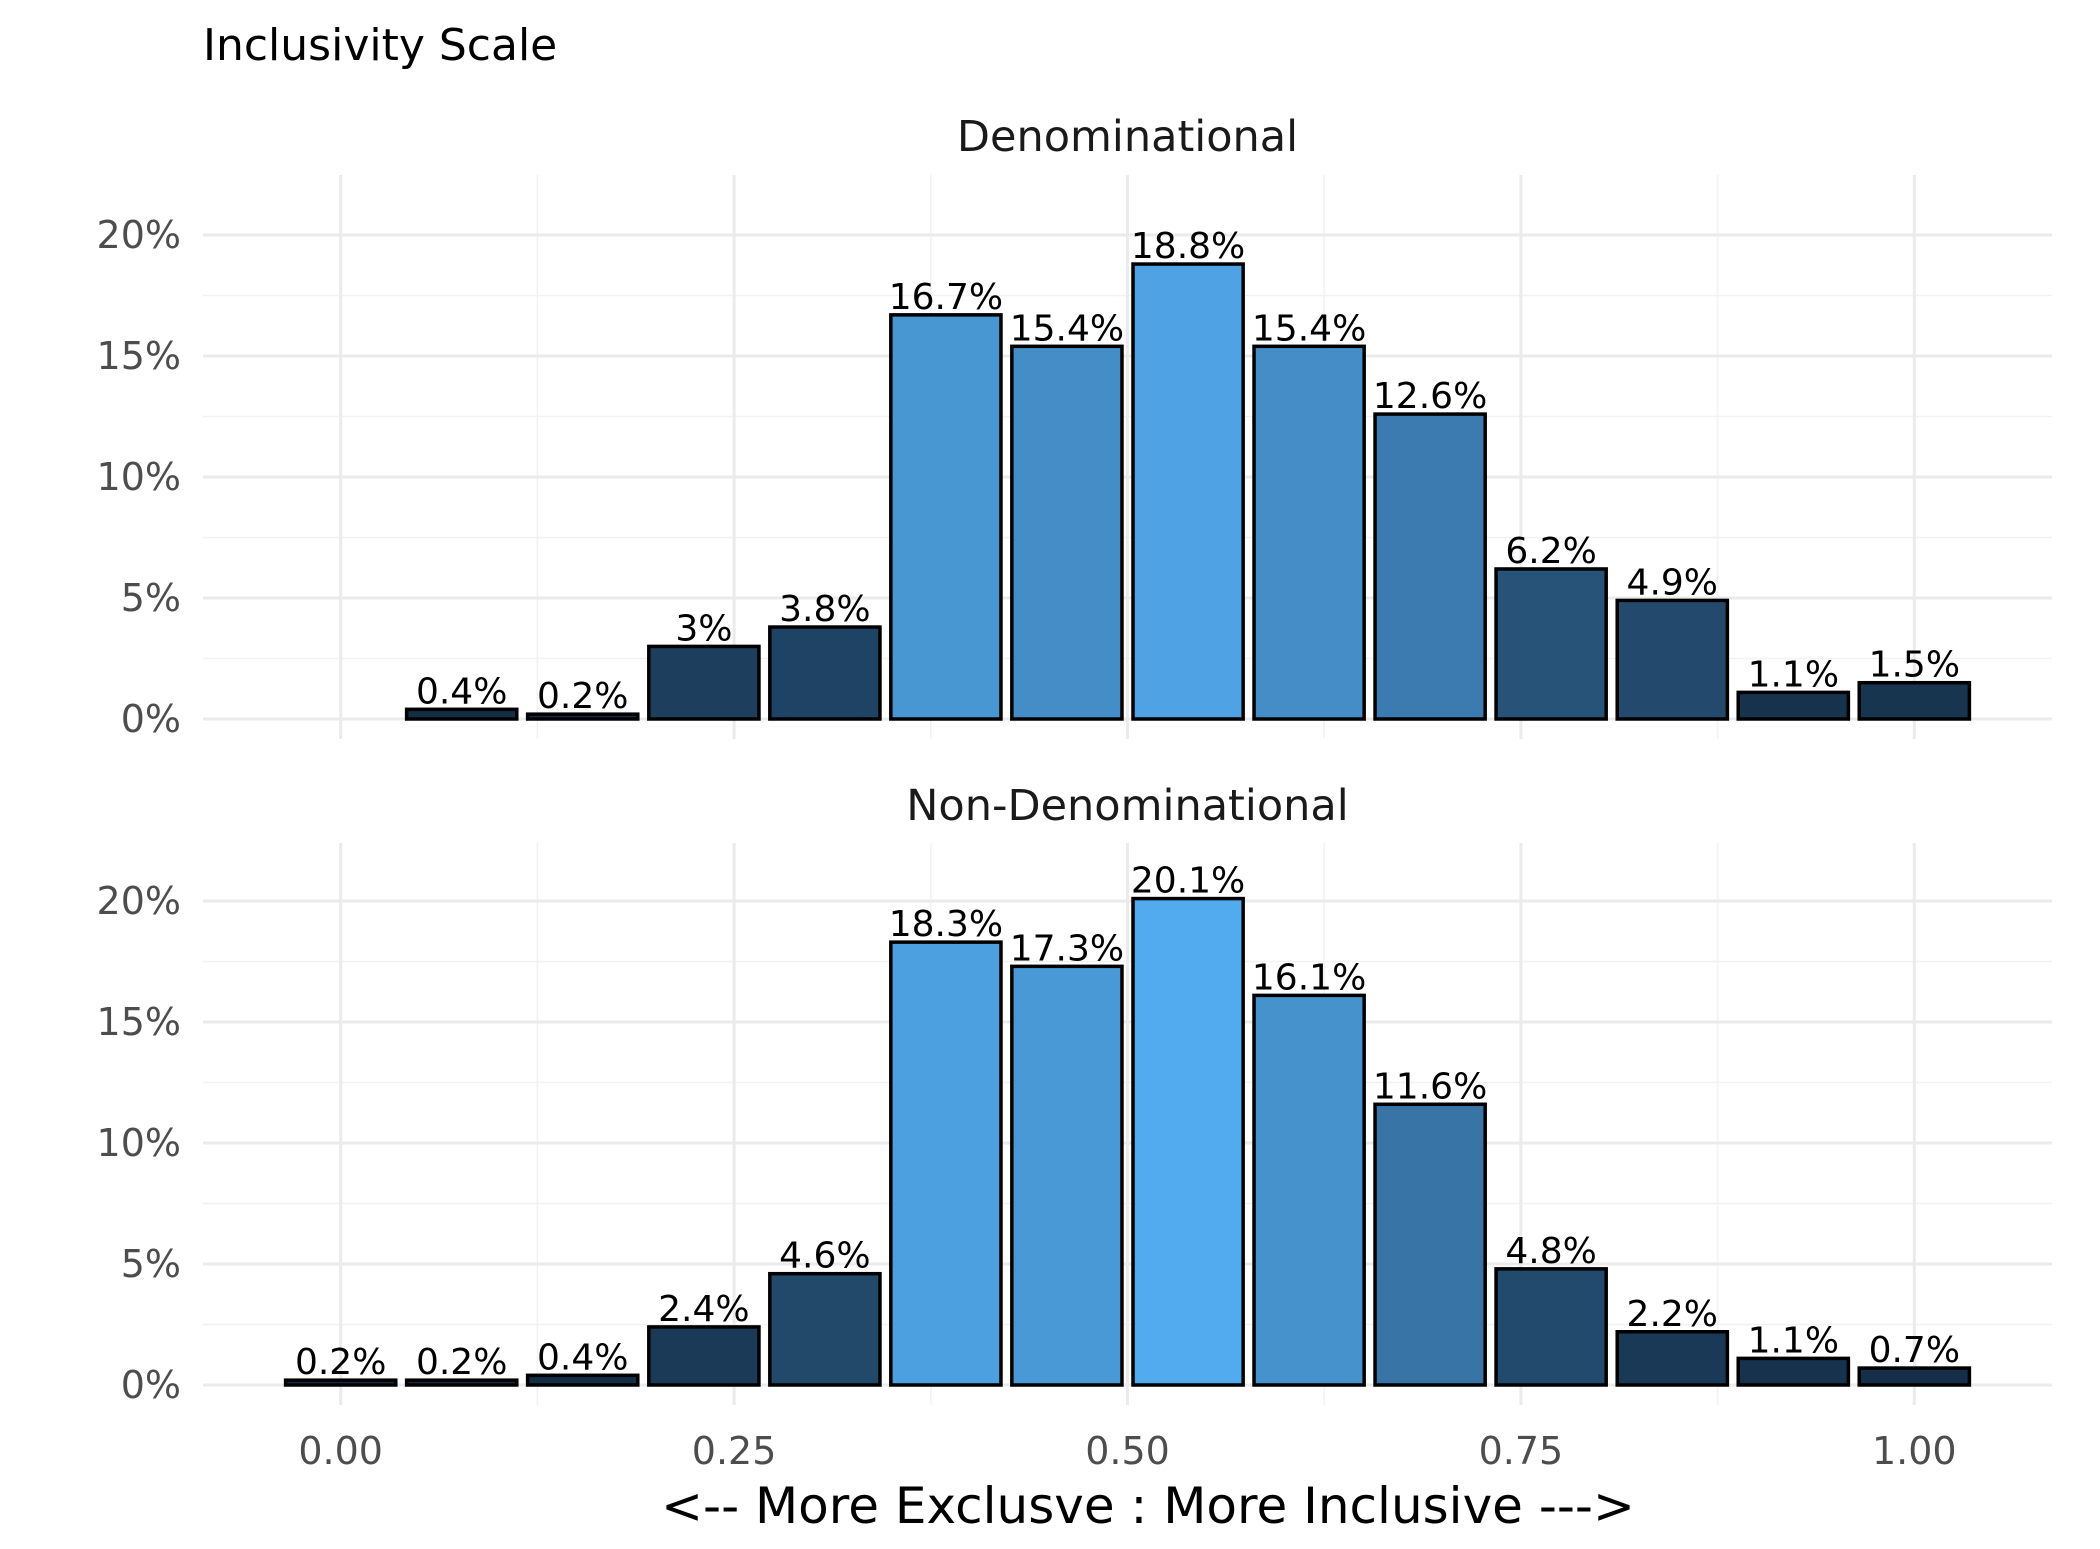 The height and width of the screenshot is (1549, 2100). I want to click on bar-data-label: 20.1%, so click(1188, 881).